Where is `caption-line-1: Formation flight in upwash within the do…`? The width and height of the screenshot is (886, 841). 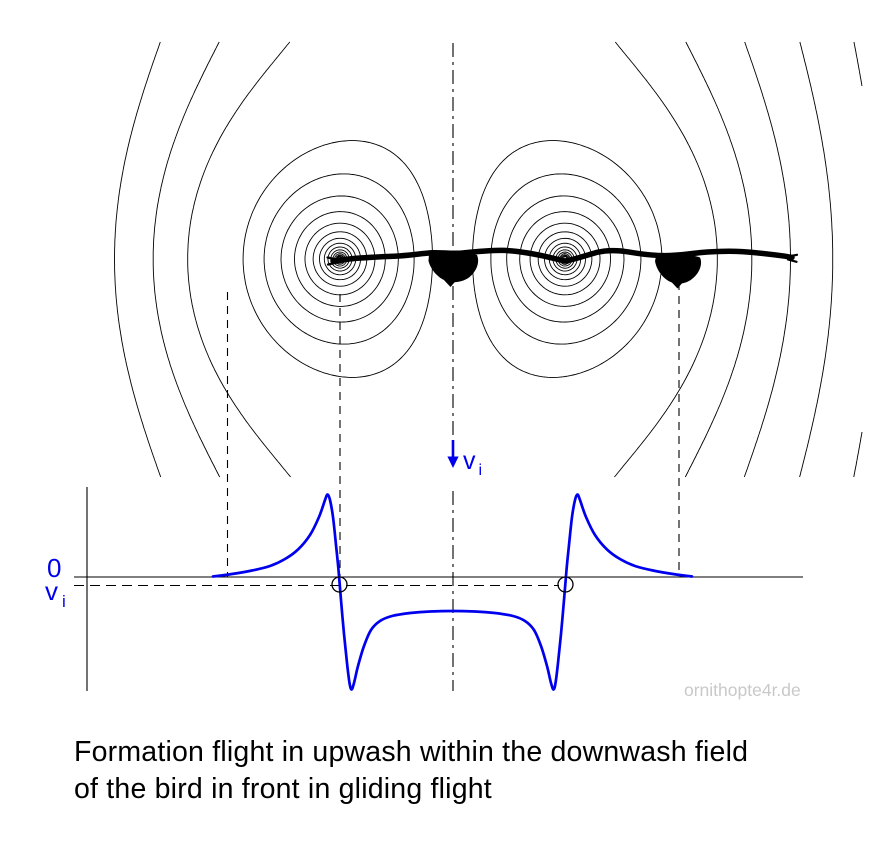 caption-line-1: Formation flight in upwash within the do… is located at coordinates (411, 752).